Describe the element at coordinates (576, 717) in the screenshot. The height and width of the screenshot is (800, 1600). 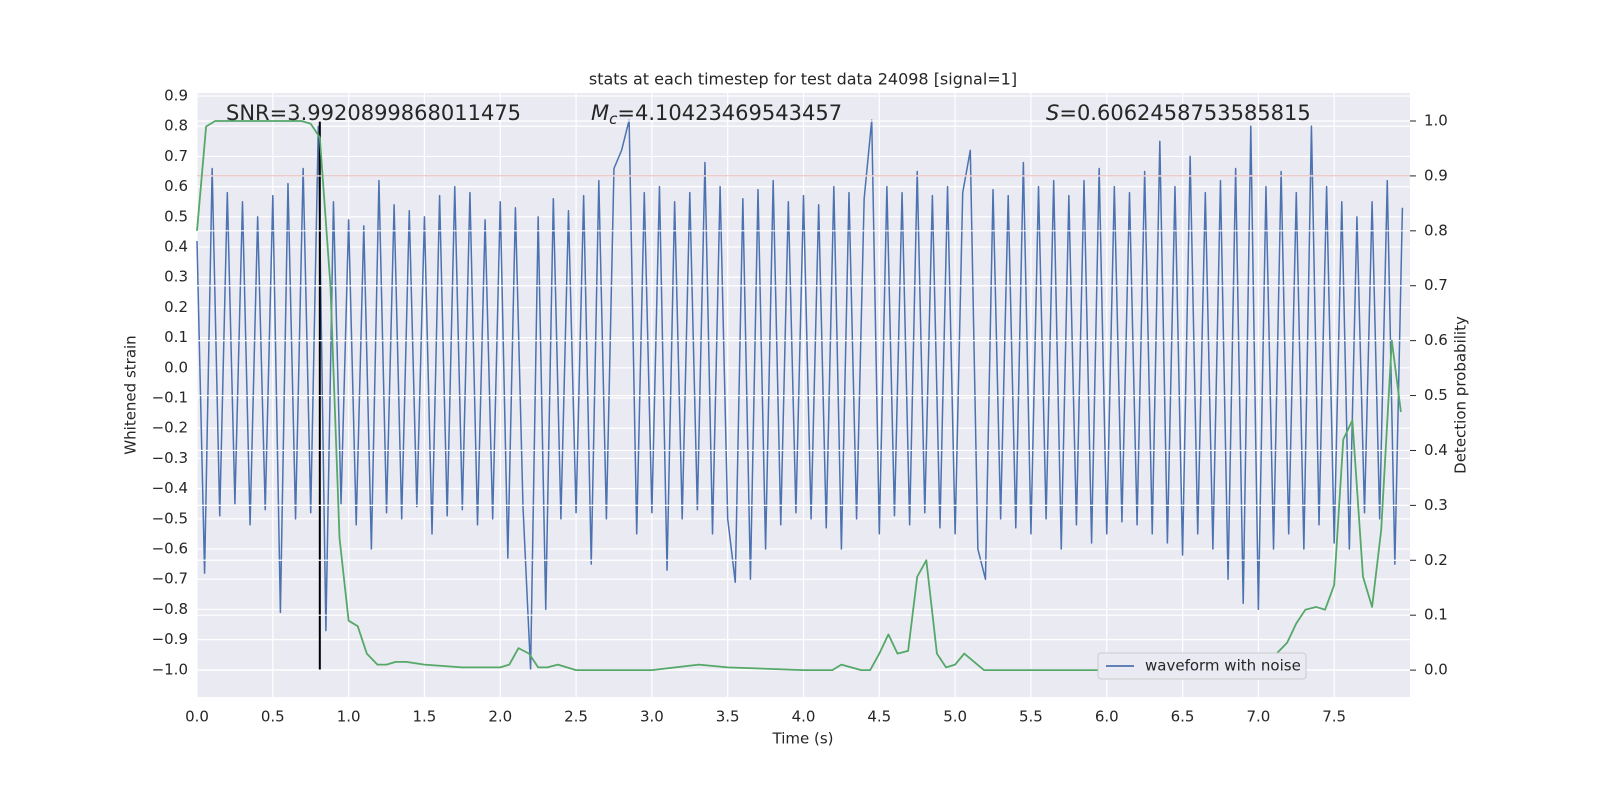
I see `x-tick-label: 2.5` at that location.